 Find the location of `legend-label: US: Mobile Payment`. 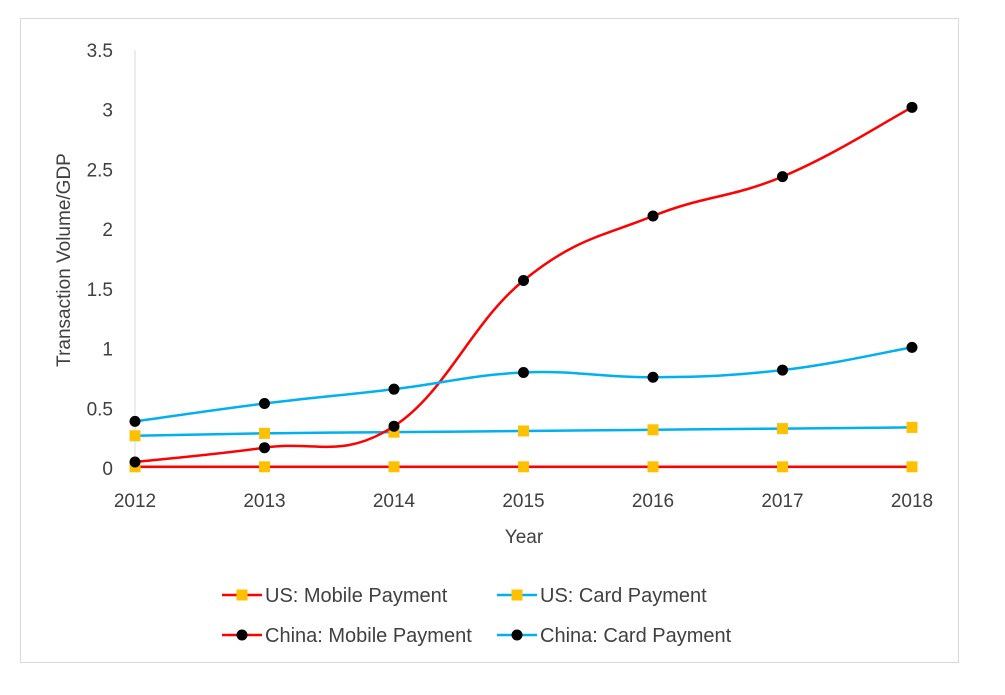

legend-label: US: Mobile Payment is located at coordinates (356, 596).